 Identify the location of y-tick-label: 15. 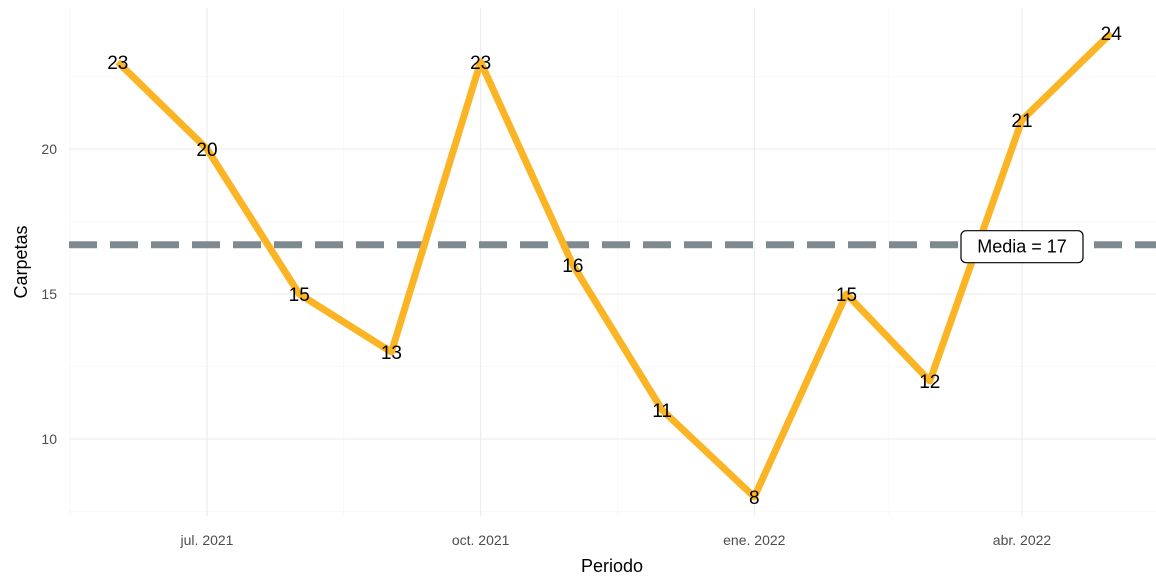
(49, 294).